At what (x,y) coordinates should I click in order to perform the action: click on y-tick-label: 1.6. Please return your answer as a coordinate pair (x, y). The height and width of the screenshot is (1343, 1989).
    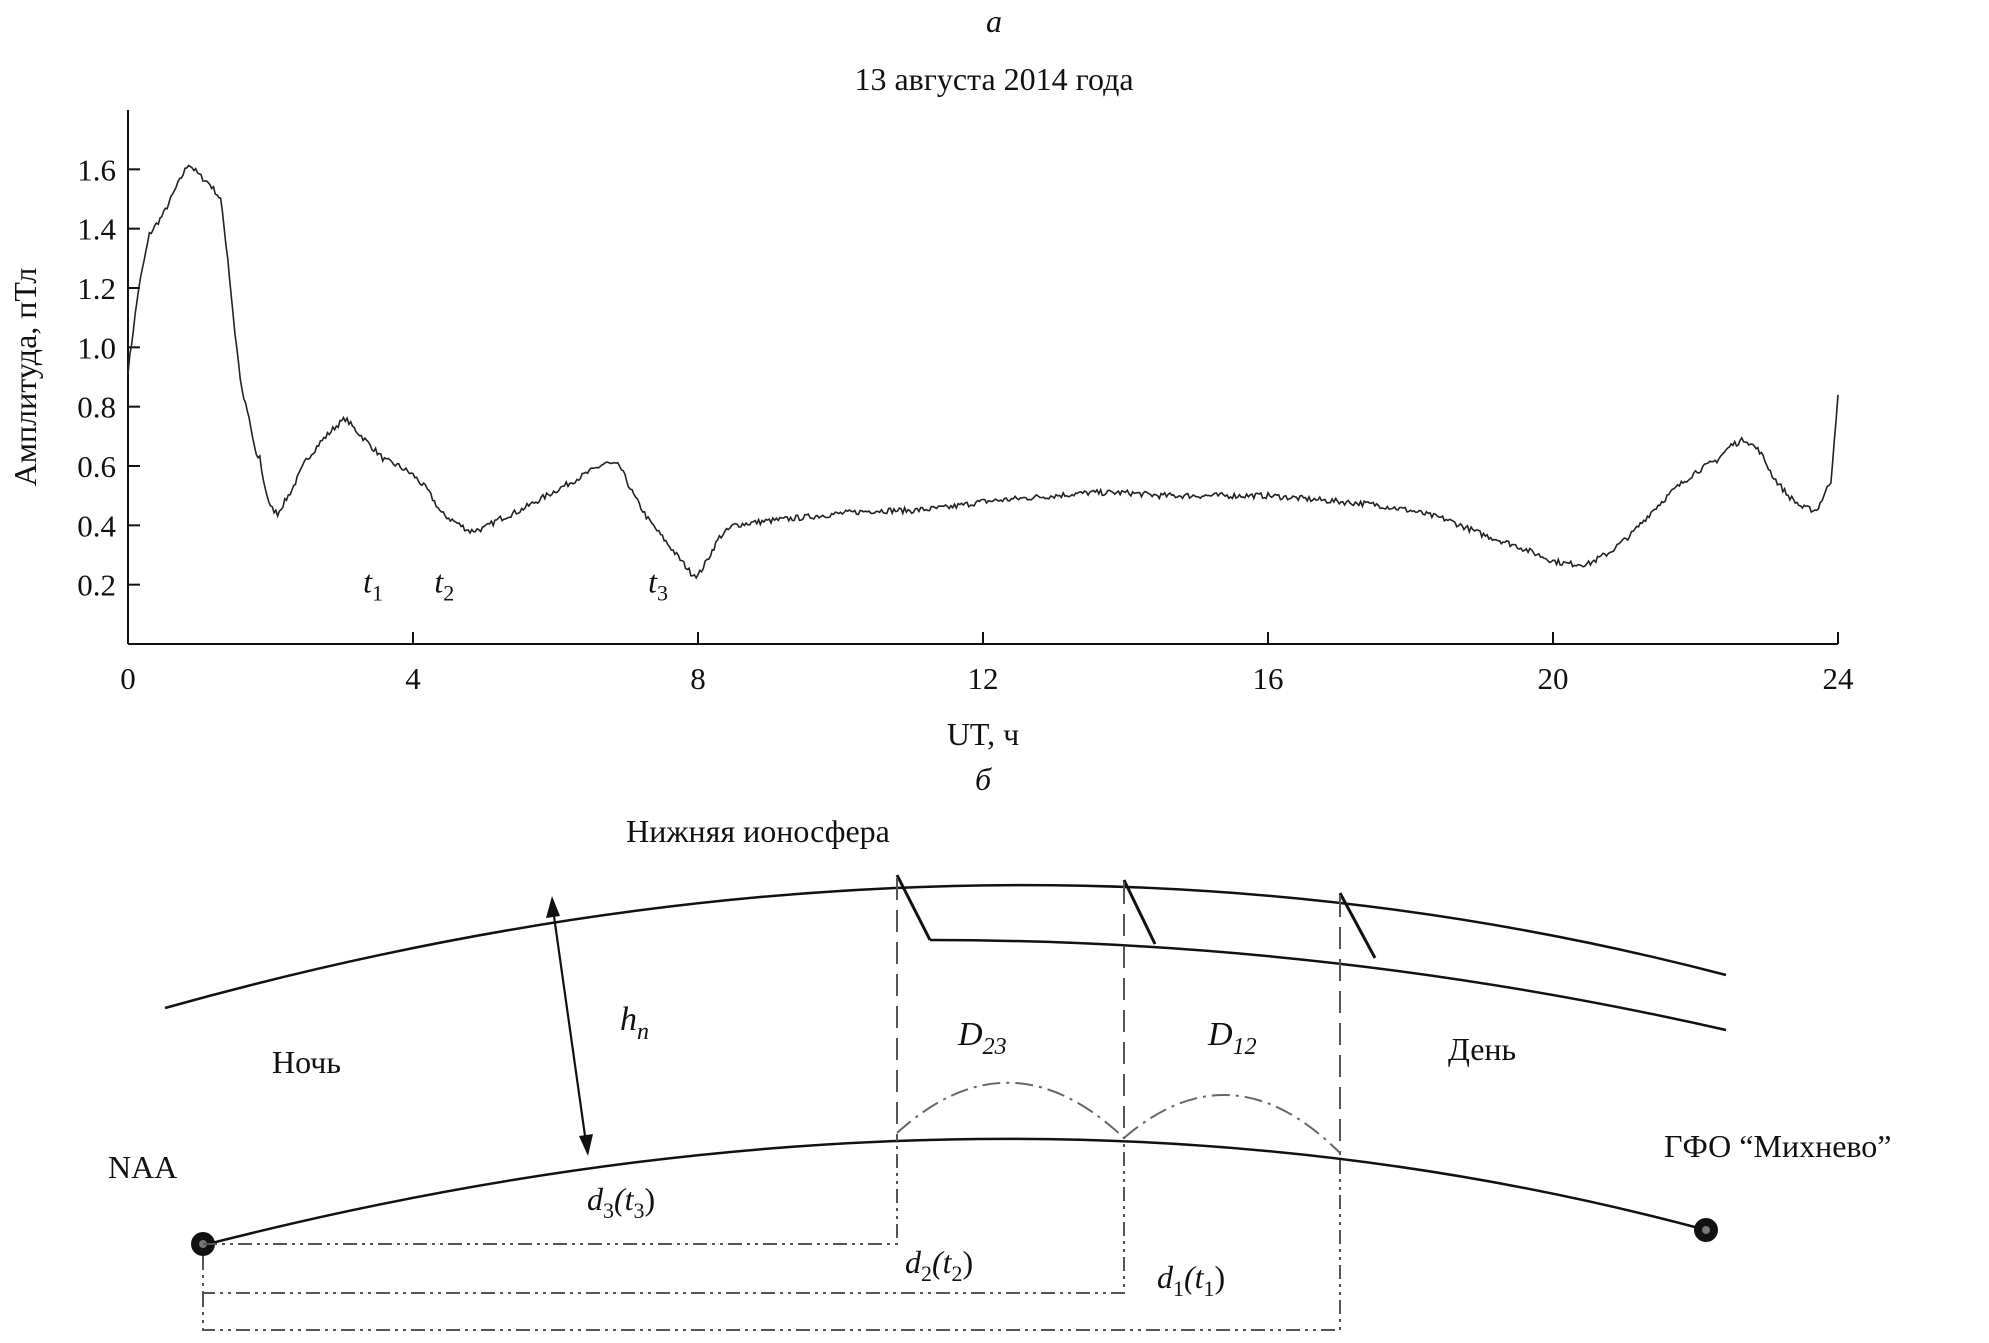
    Looking at the image, I should click on (96, 169).